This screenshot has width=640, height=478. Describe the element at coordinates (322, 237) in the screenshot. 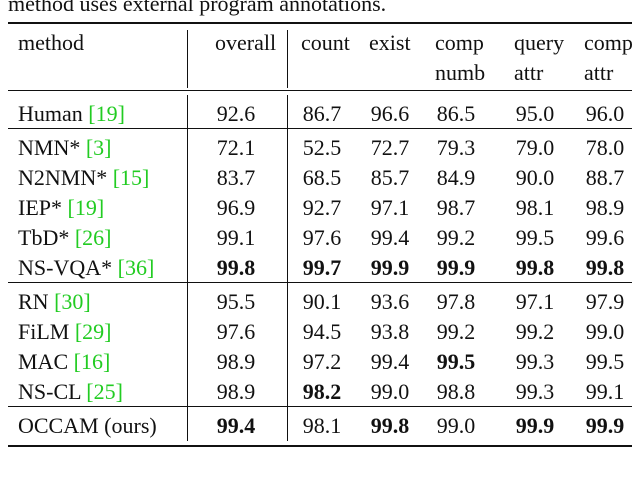

I see `value-cell: 97.6` at that location.